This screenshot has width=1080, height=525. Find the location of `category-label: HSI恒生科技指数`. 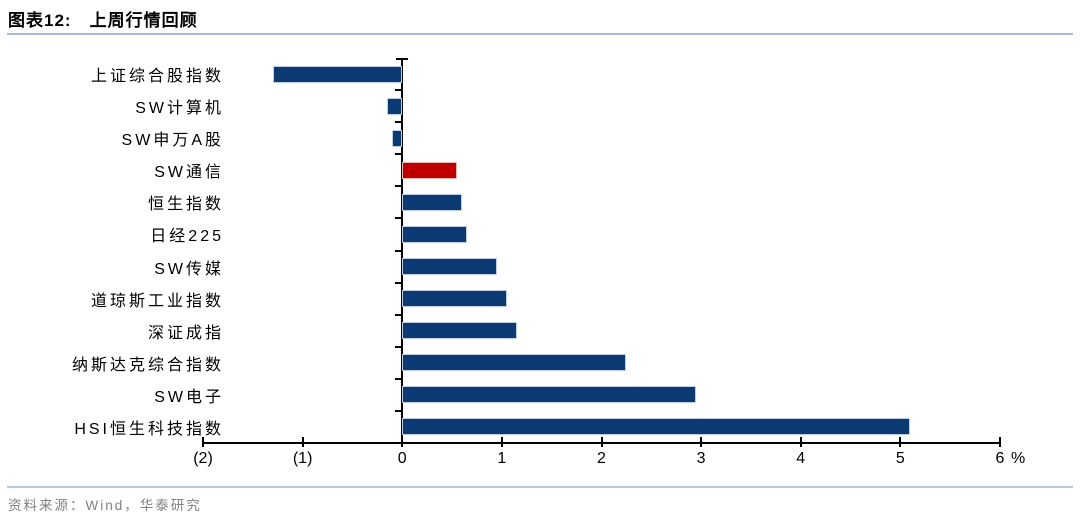

category-label: HSI恒生科技指数 is located at coordinates (149, 429).